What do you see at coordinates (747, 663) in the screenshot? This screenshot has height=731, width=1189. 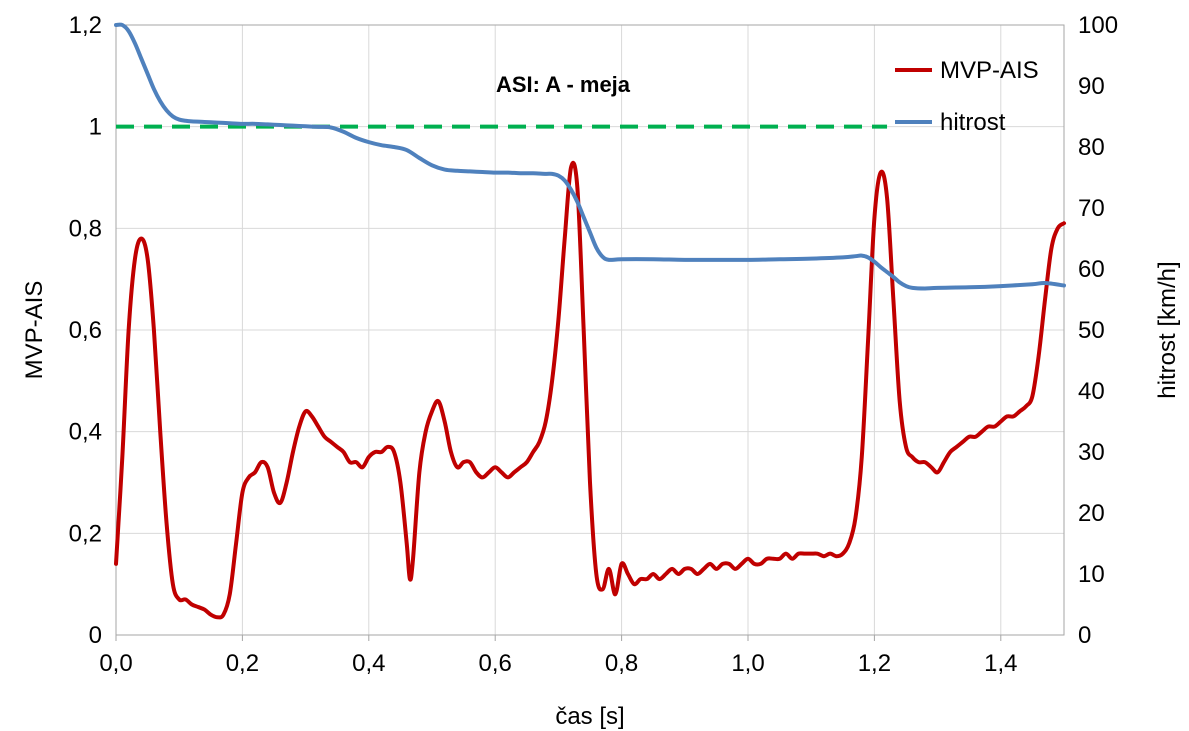 I see `x-tick-label: 1,0` at bounding box center [747, 663].